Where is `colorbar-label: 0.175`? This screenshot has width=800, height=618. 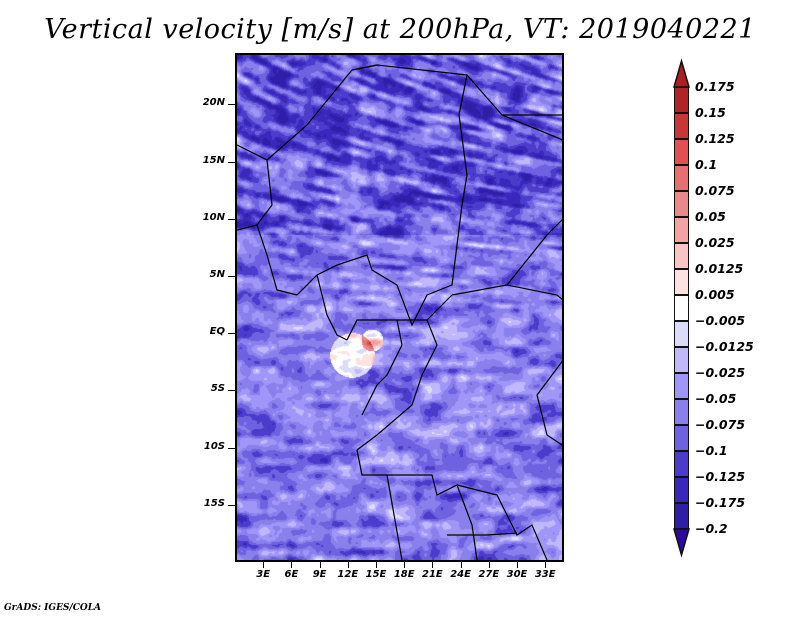 colorbar-label: 0.175 is located at coordinates (715, 86).